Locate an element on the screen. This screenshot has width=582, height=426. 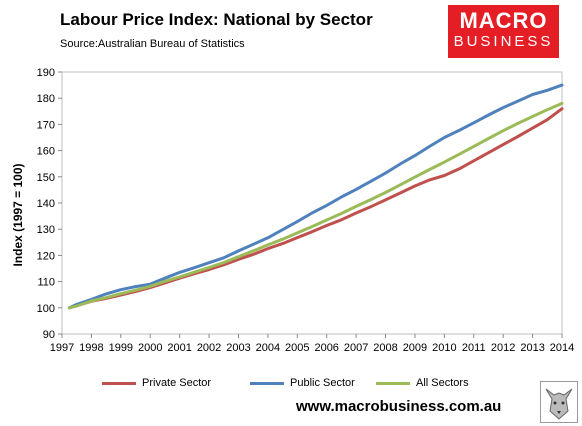
legend-all-sectors: All Sectors is located at coordinates (422, 383).